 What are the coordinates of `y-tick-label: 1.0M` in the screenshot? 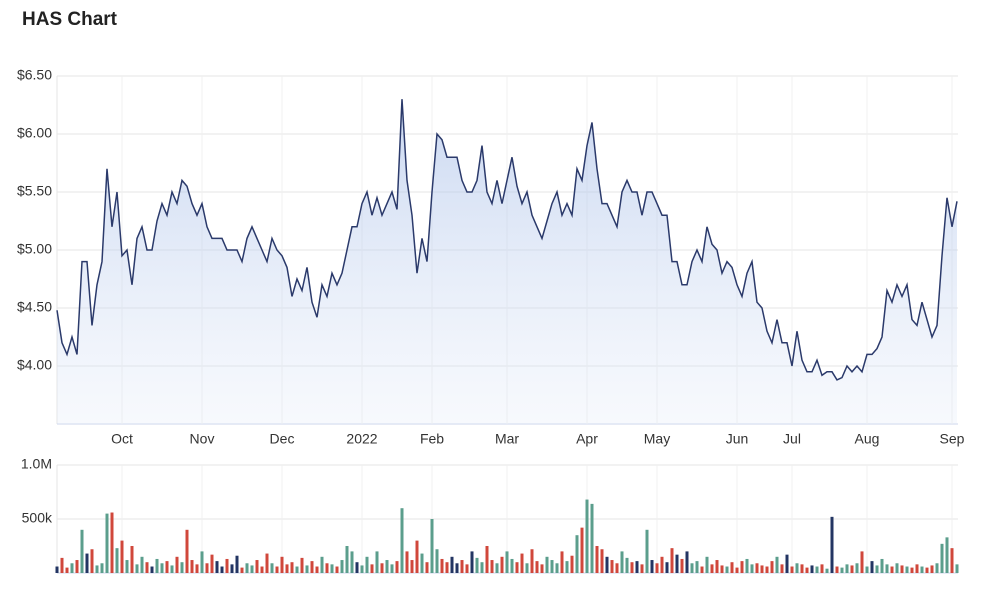 It's located at (36, 464).